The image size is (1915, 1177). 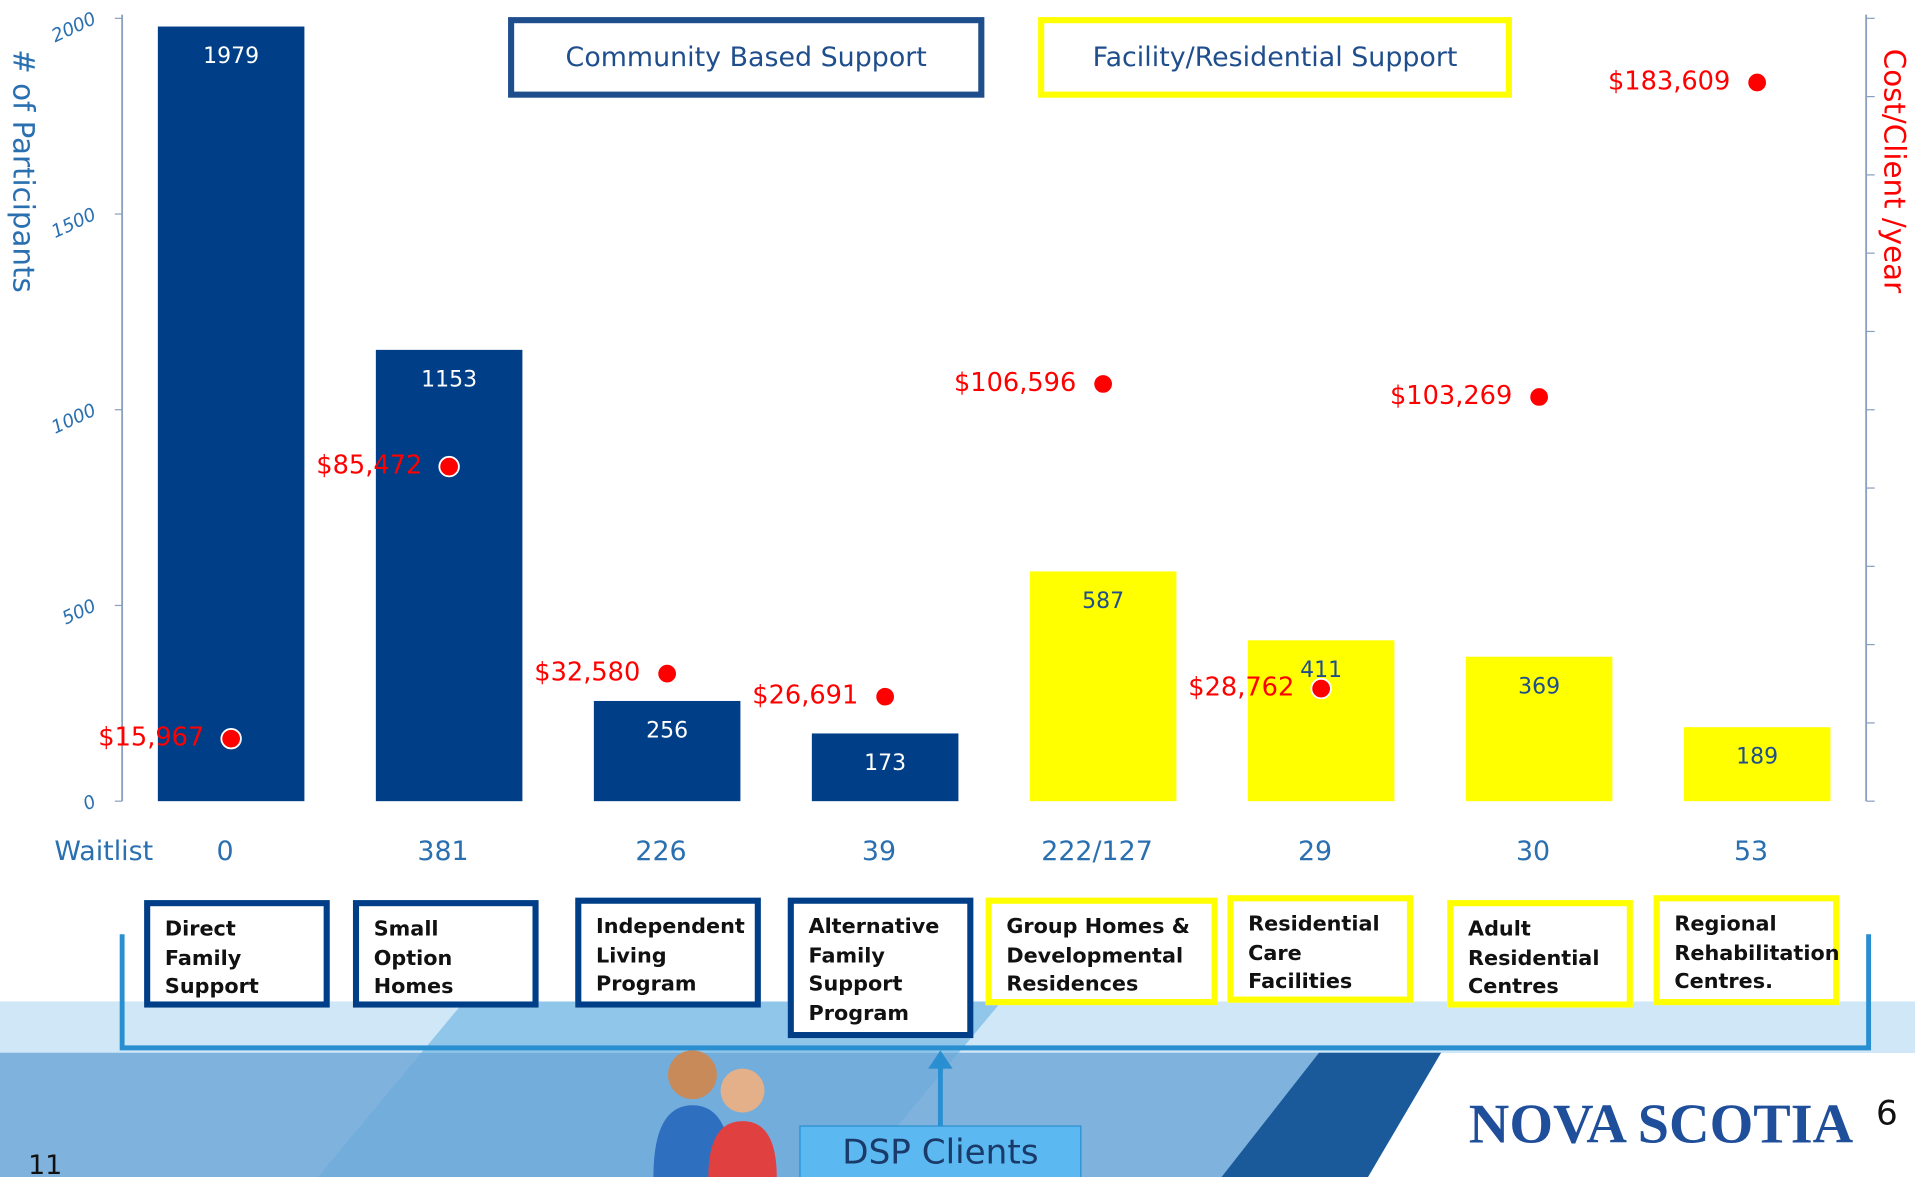 What do you see at coordinates (885, 763) in the screenshot?
I see `bar-value-label: 173` at bounding box center [885, 763].